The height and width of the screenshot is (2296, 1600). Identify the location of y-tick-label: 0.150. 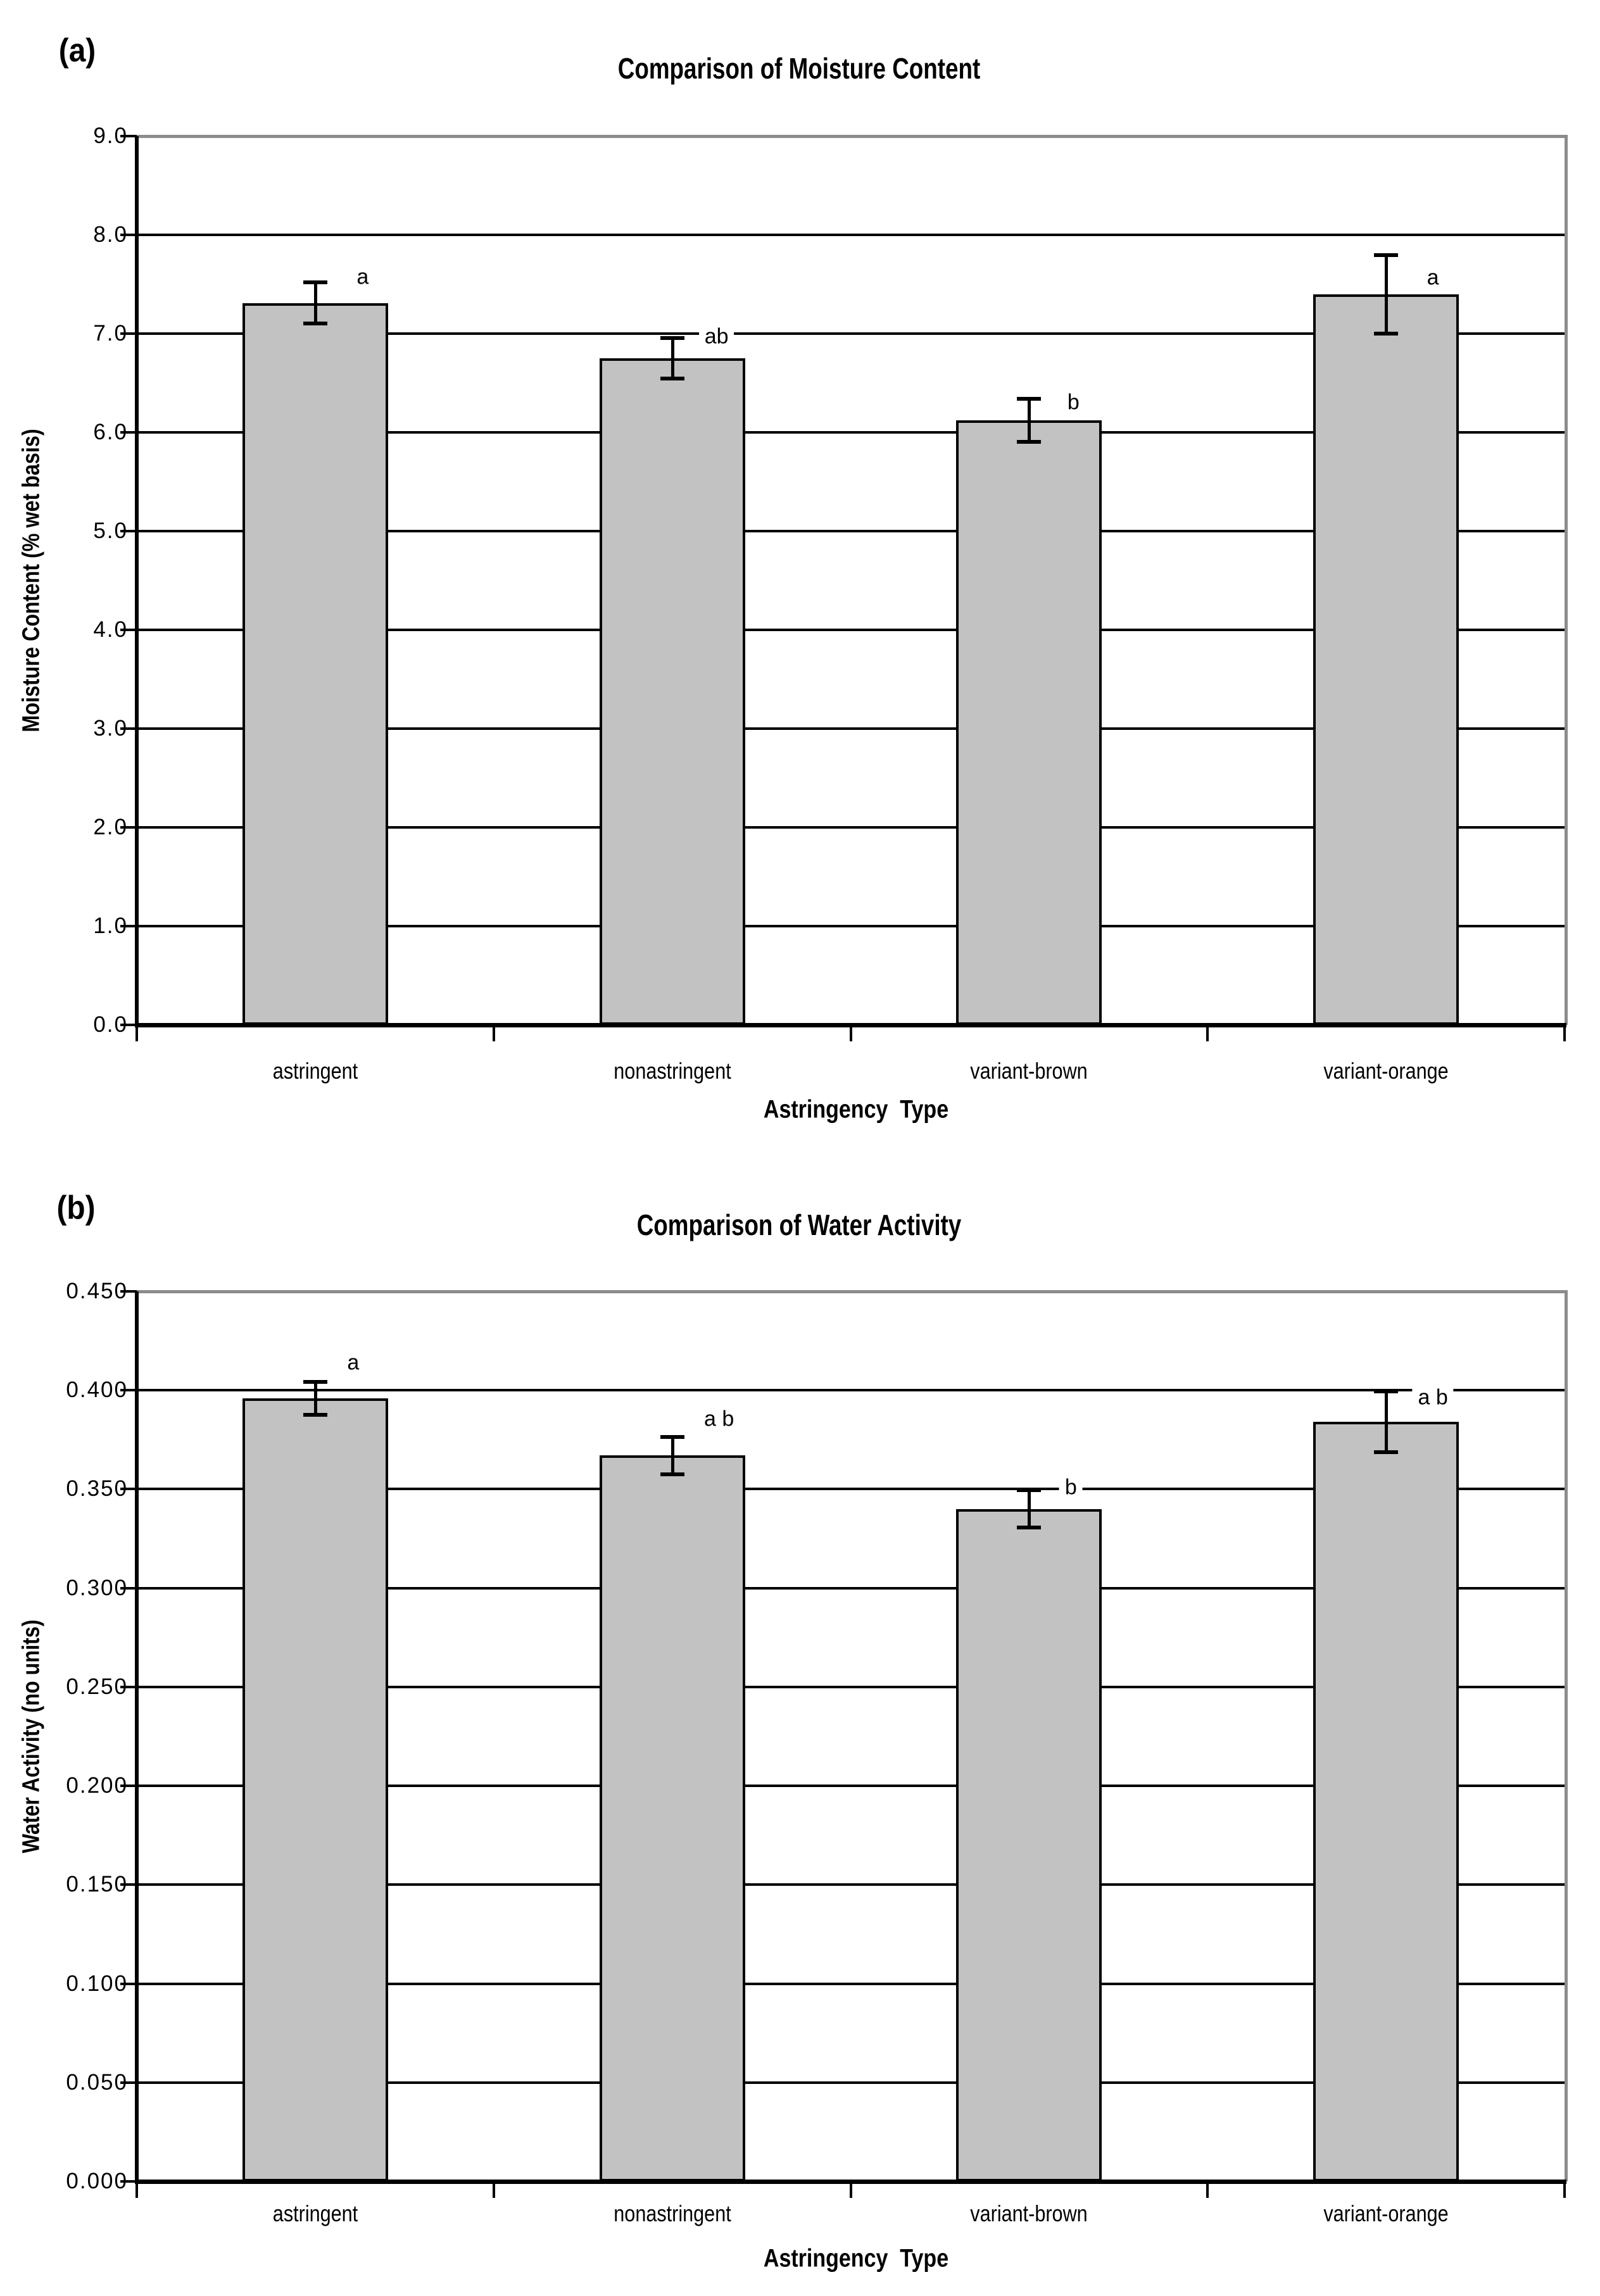
(97, 1884).